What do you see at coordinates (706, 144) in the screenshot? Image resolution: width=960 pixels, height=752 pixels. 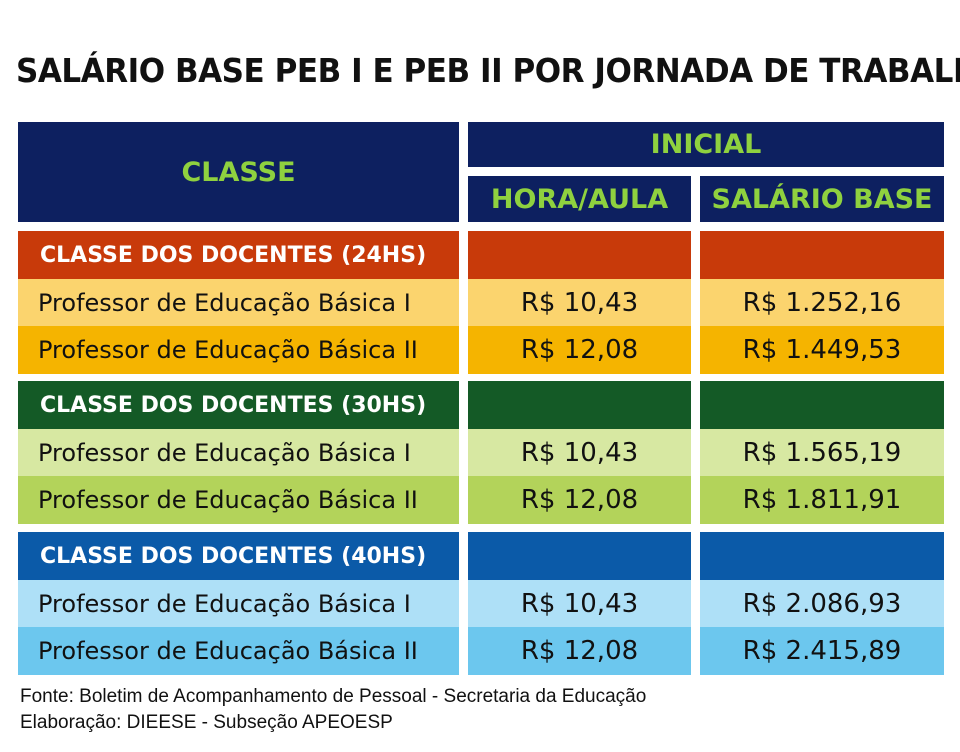 I see `header-inicial: INICIAL` at bounding box center [706, 144].